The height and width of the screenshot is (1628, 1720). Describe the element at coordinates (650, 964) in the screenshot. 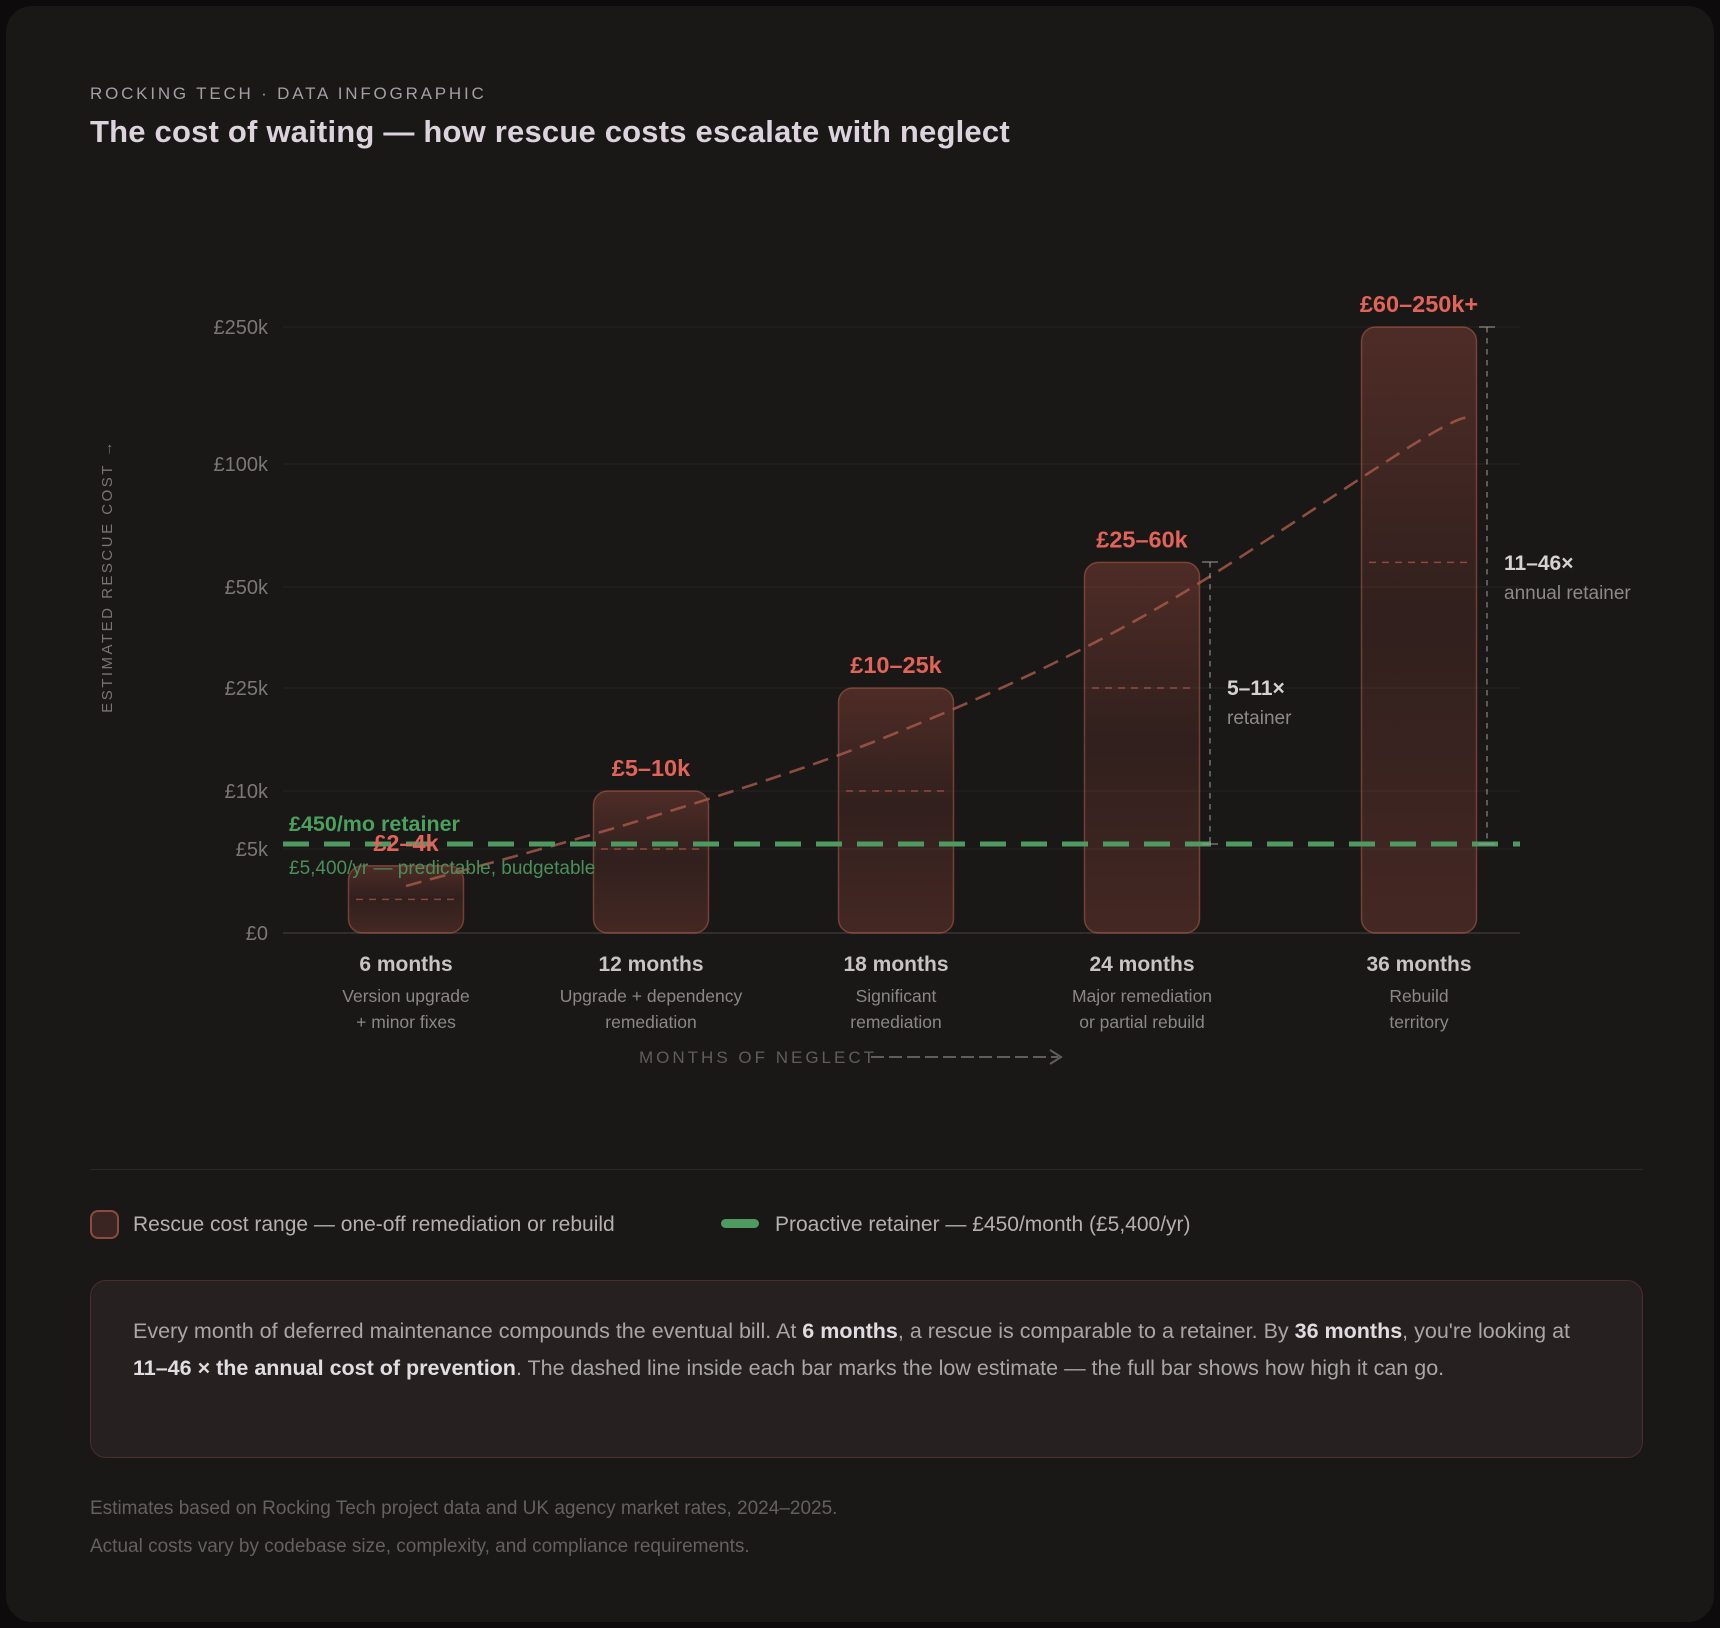

I see `x-label-12-months: 12 months` at that location.